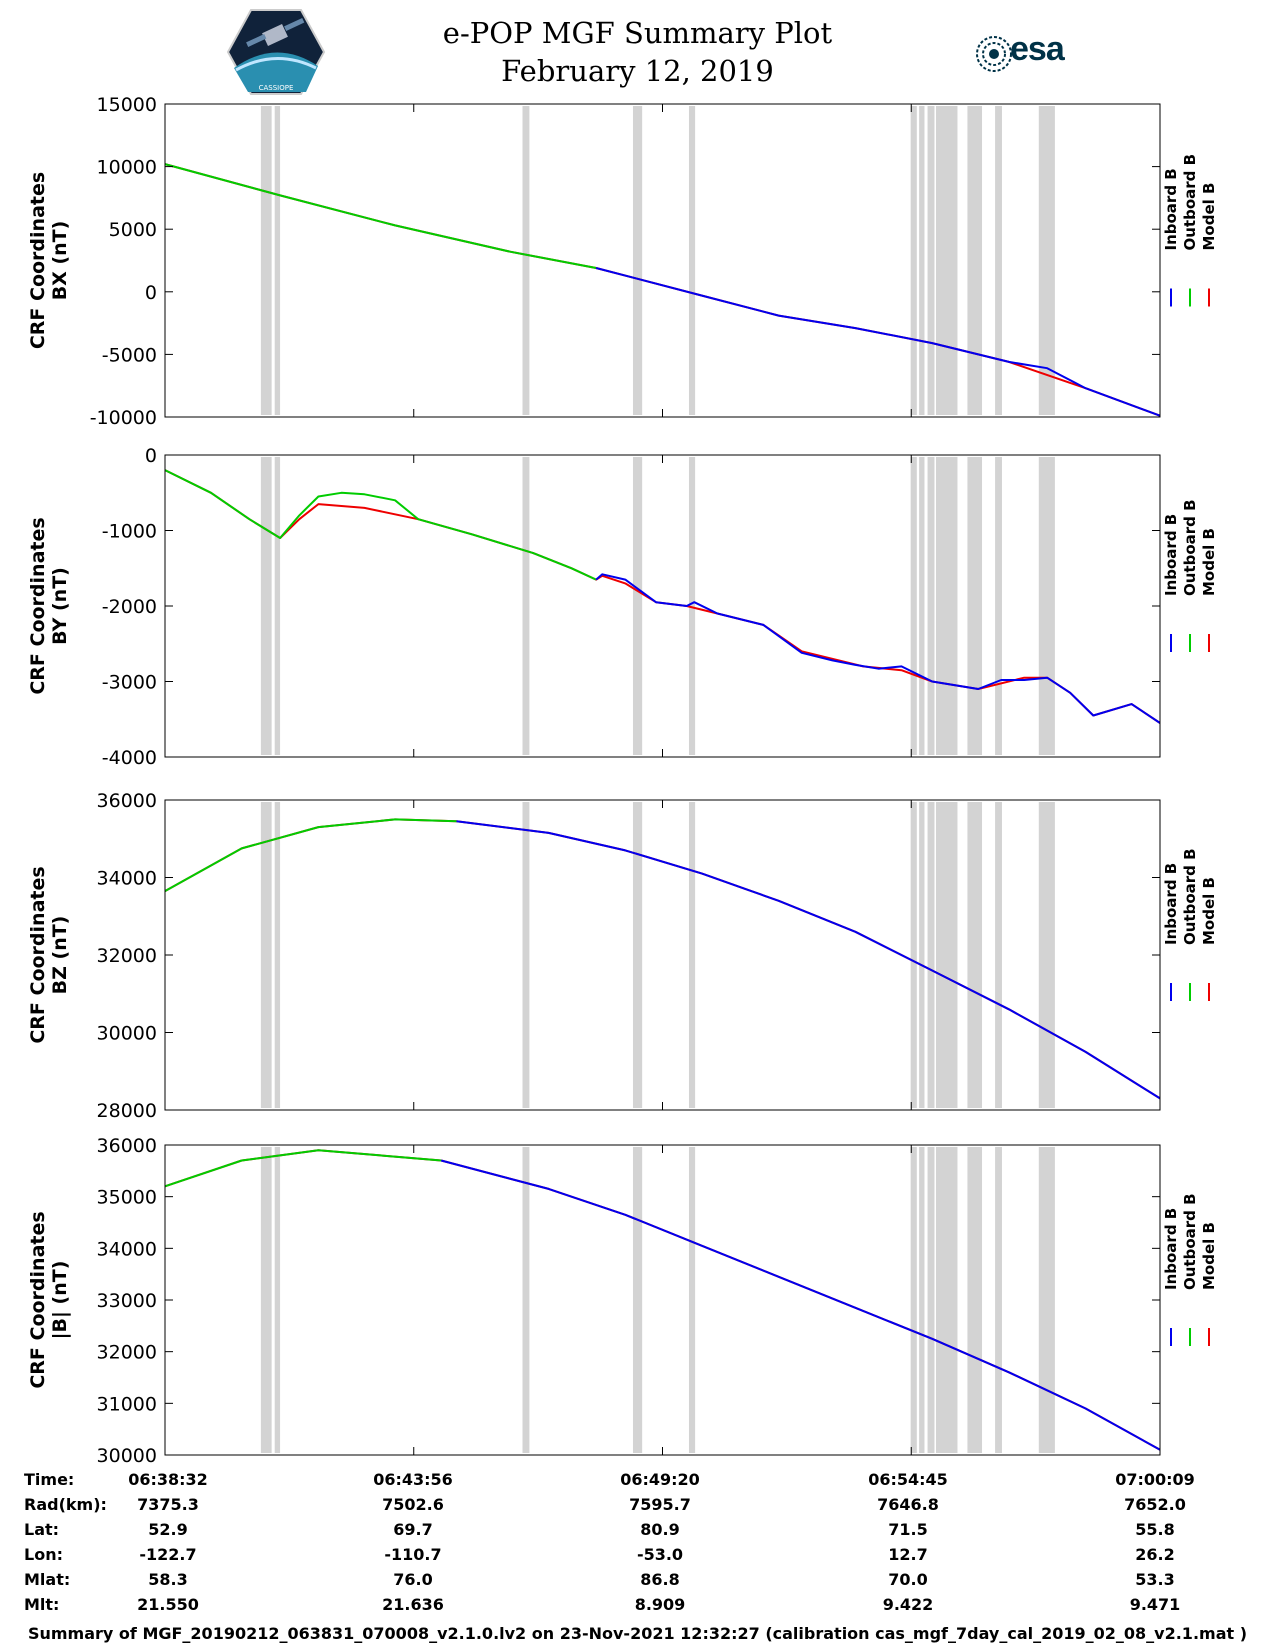 The image size is (1275, 1650). I want to click on col2-rad: 7595.7, so click(660, 1504).